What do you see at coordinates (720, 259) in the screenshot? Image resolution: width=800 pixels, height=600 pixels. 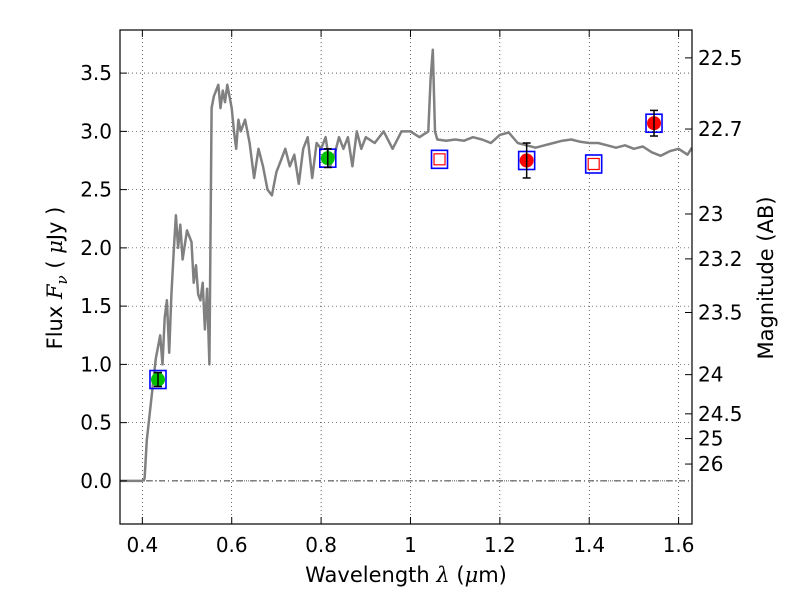 I see `y-right-tick-label: 23.2` at bounding box center [720, 259].